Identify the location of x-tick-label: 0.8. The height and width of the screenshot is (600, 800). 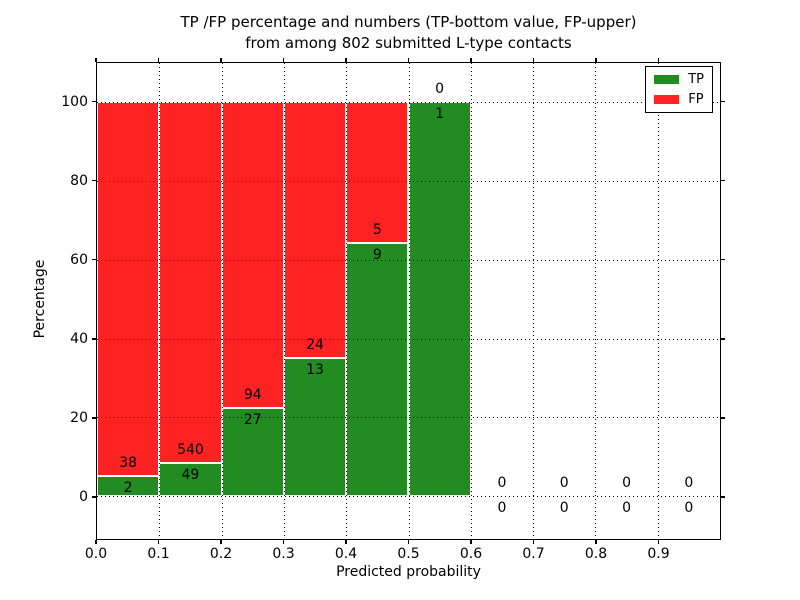
(596, 554).